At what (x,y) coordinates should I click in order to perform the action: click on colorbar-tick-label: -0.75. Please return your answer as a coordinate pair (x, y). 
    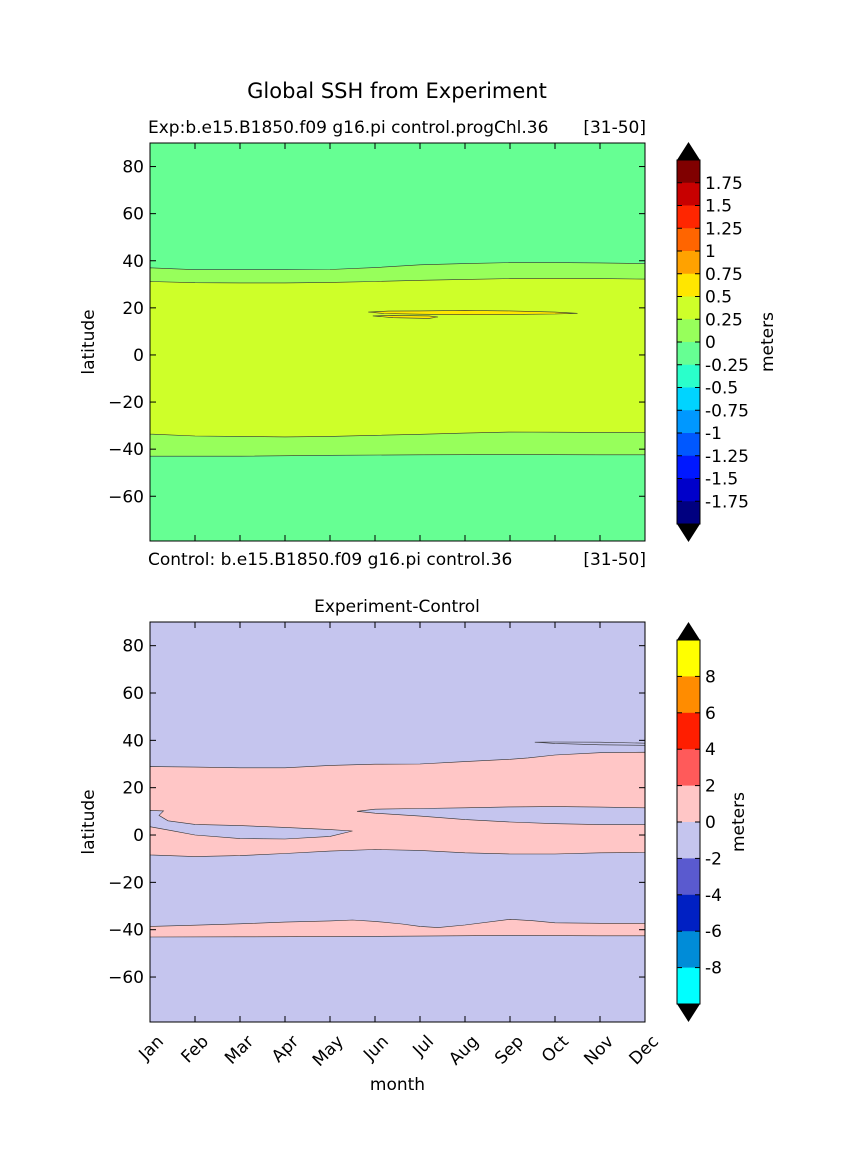
    Looking at the image, I should click on (727, 411).